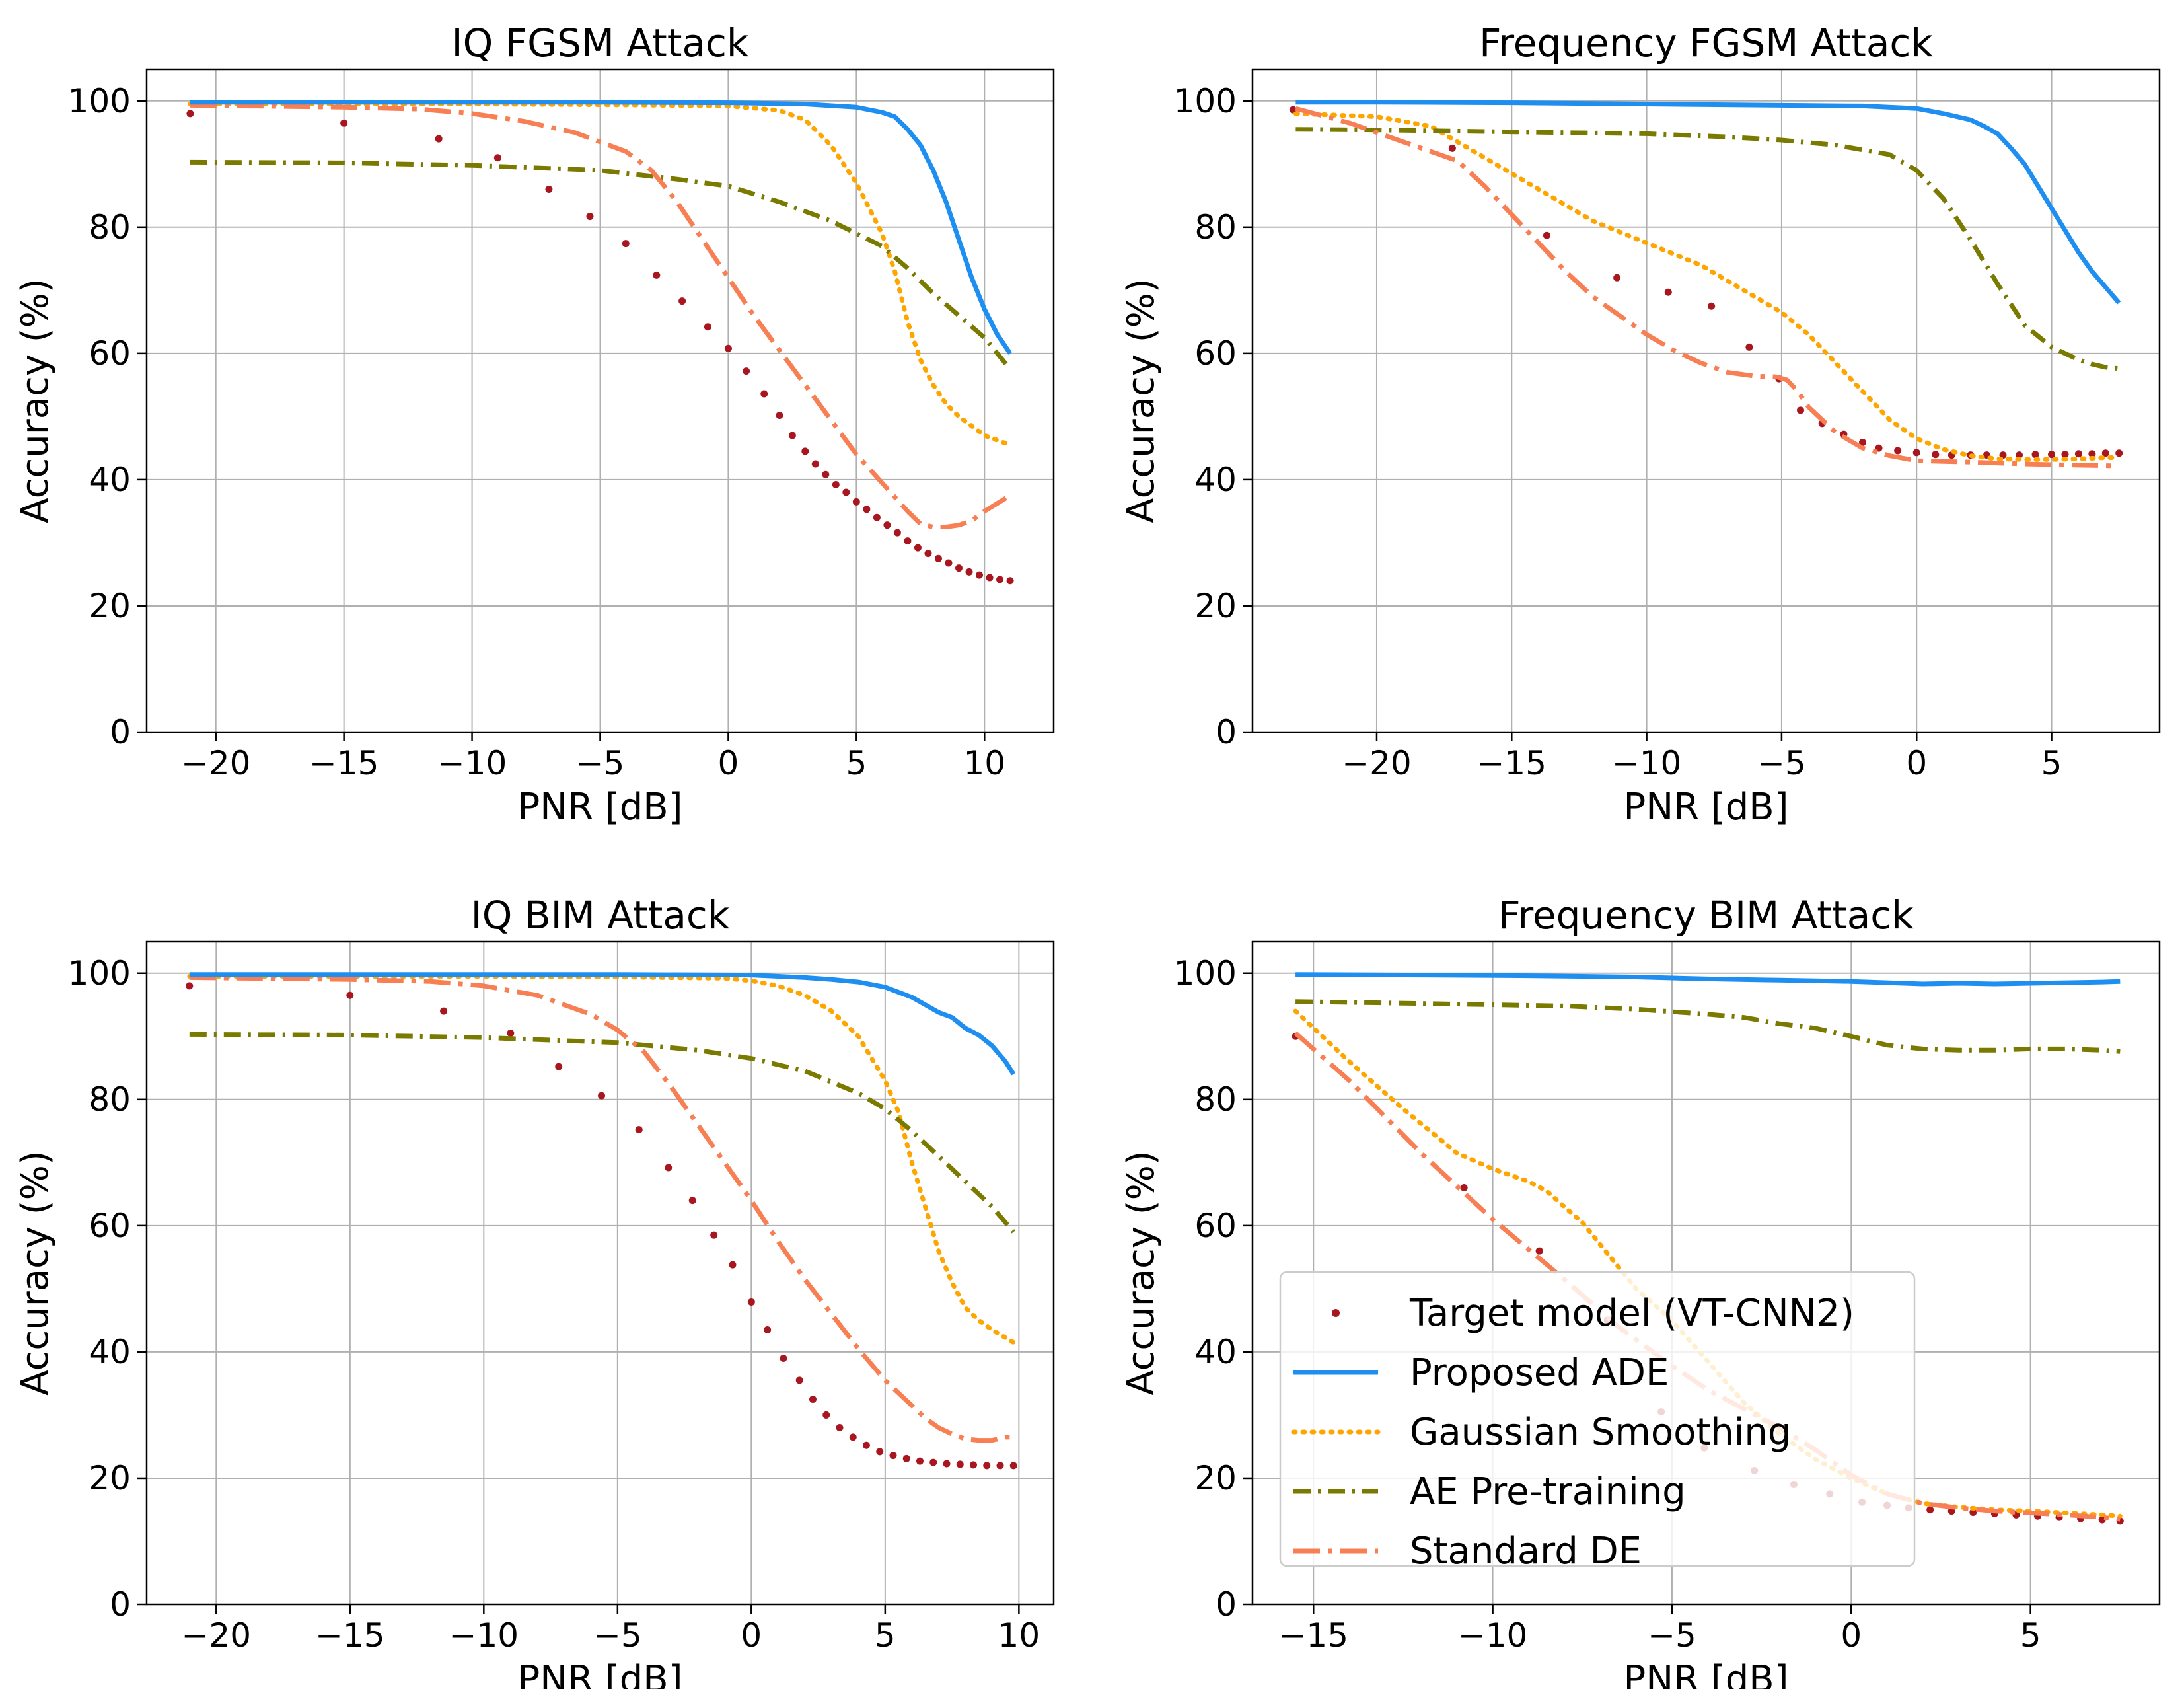 This screenshot has height=1689, width=2184. What do you see at coordinates (1539, 1372) in the screenshot?
I see `legend-label-ade: Proposed ADE` at bounding box center [1539, 1372].